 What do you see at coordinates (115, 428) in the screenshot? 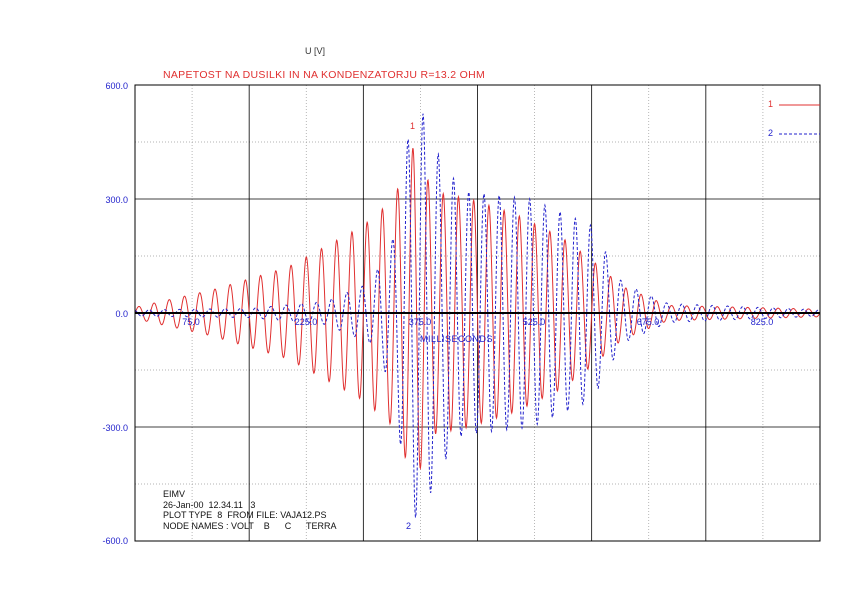
I see `y-tick-label: -300.0` at bounding box center [115, 428].